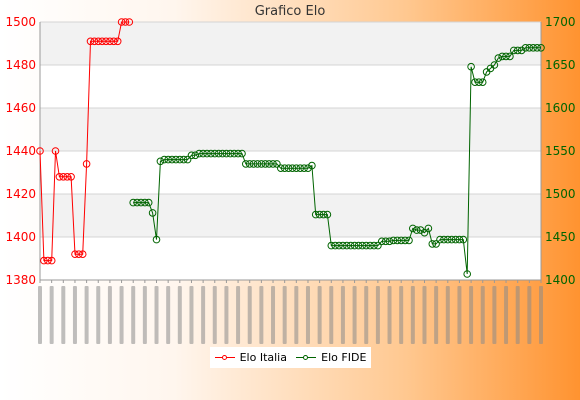 This screenshot has width=580, height=400. I want to click on y-right-tick-label: 1550, so click(560, 151).